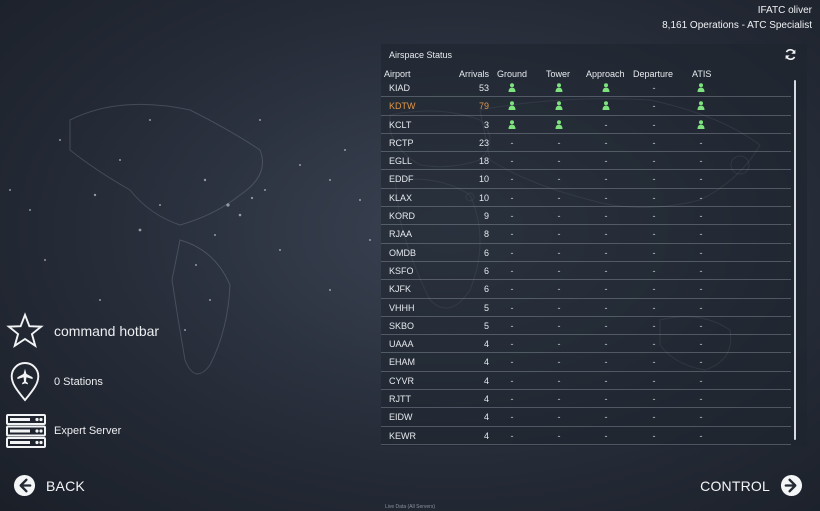 The image size is (820, 511). I want to click on arrivals-count: 9, so click(486, 216).